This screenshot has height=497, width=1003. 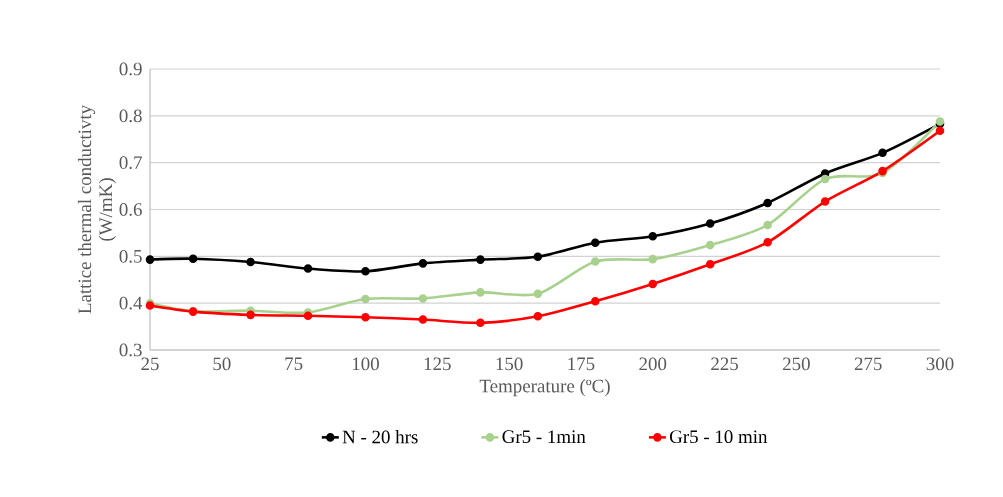 I want to click on x-tick-label: 50, so click(x=222, y=364).